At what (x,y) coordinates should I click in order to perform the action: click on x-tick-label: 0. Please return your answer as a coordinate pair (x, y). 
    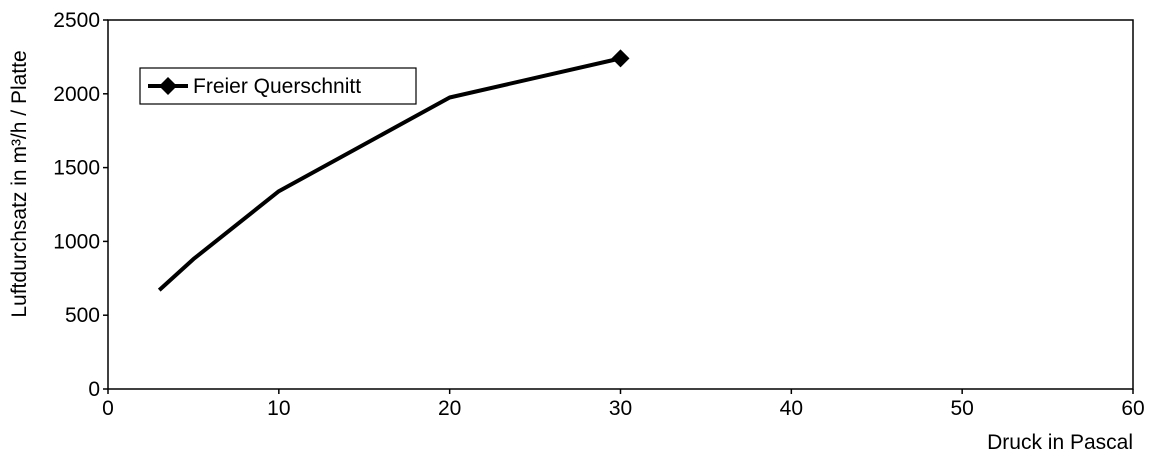
    Looking at the image, I should click on (108, 408).